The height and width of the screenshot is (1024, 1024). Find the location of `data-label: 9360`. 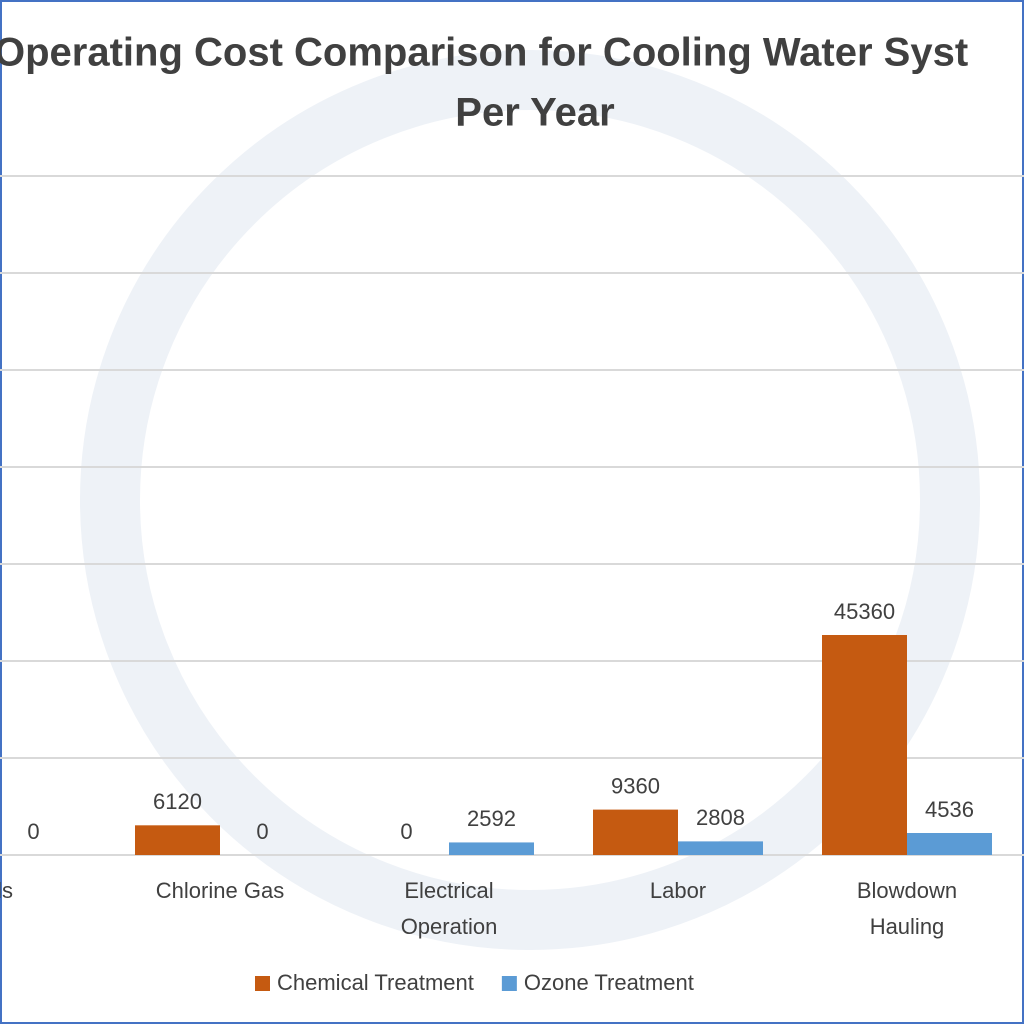

data-label: 9360 is located at coordinates (635, 785).